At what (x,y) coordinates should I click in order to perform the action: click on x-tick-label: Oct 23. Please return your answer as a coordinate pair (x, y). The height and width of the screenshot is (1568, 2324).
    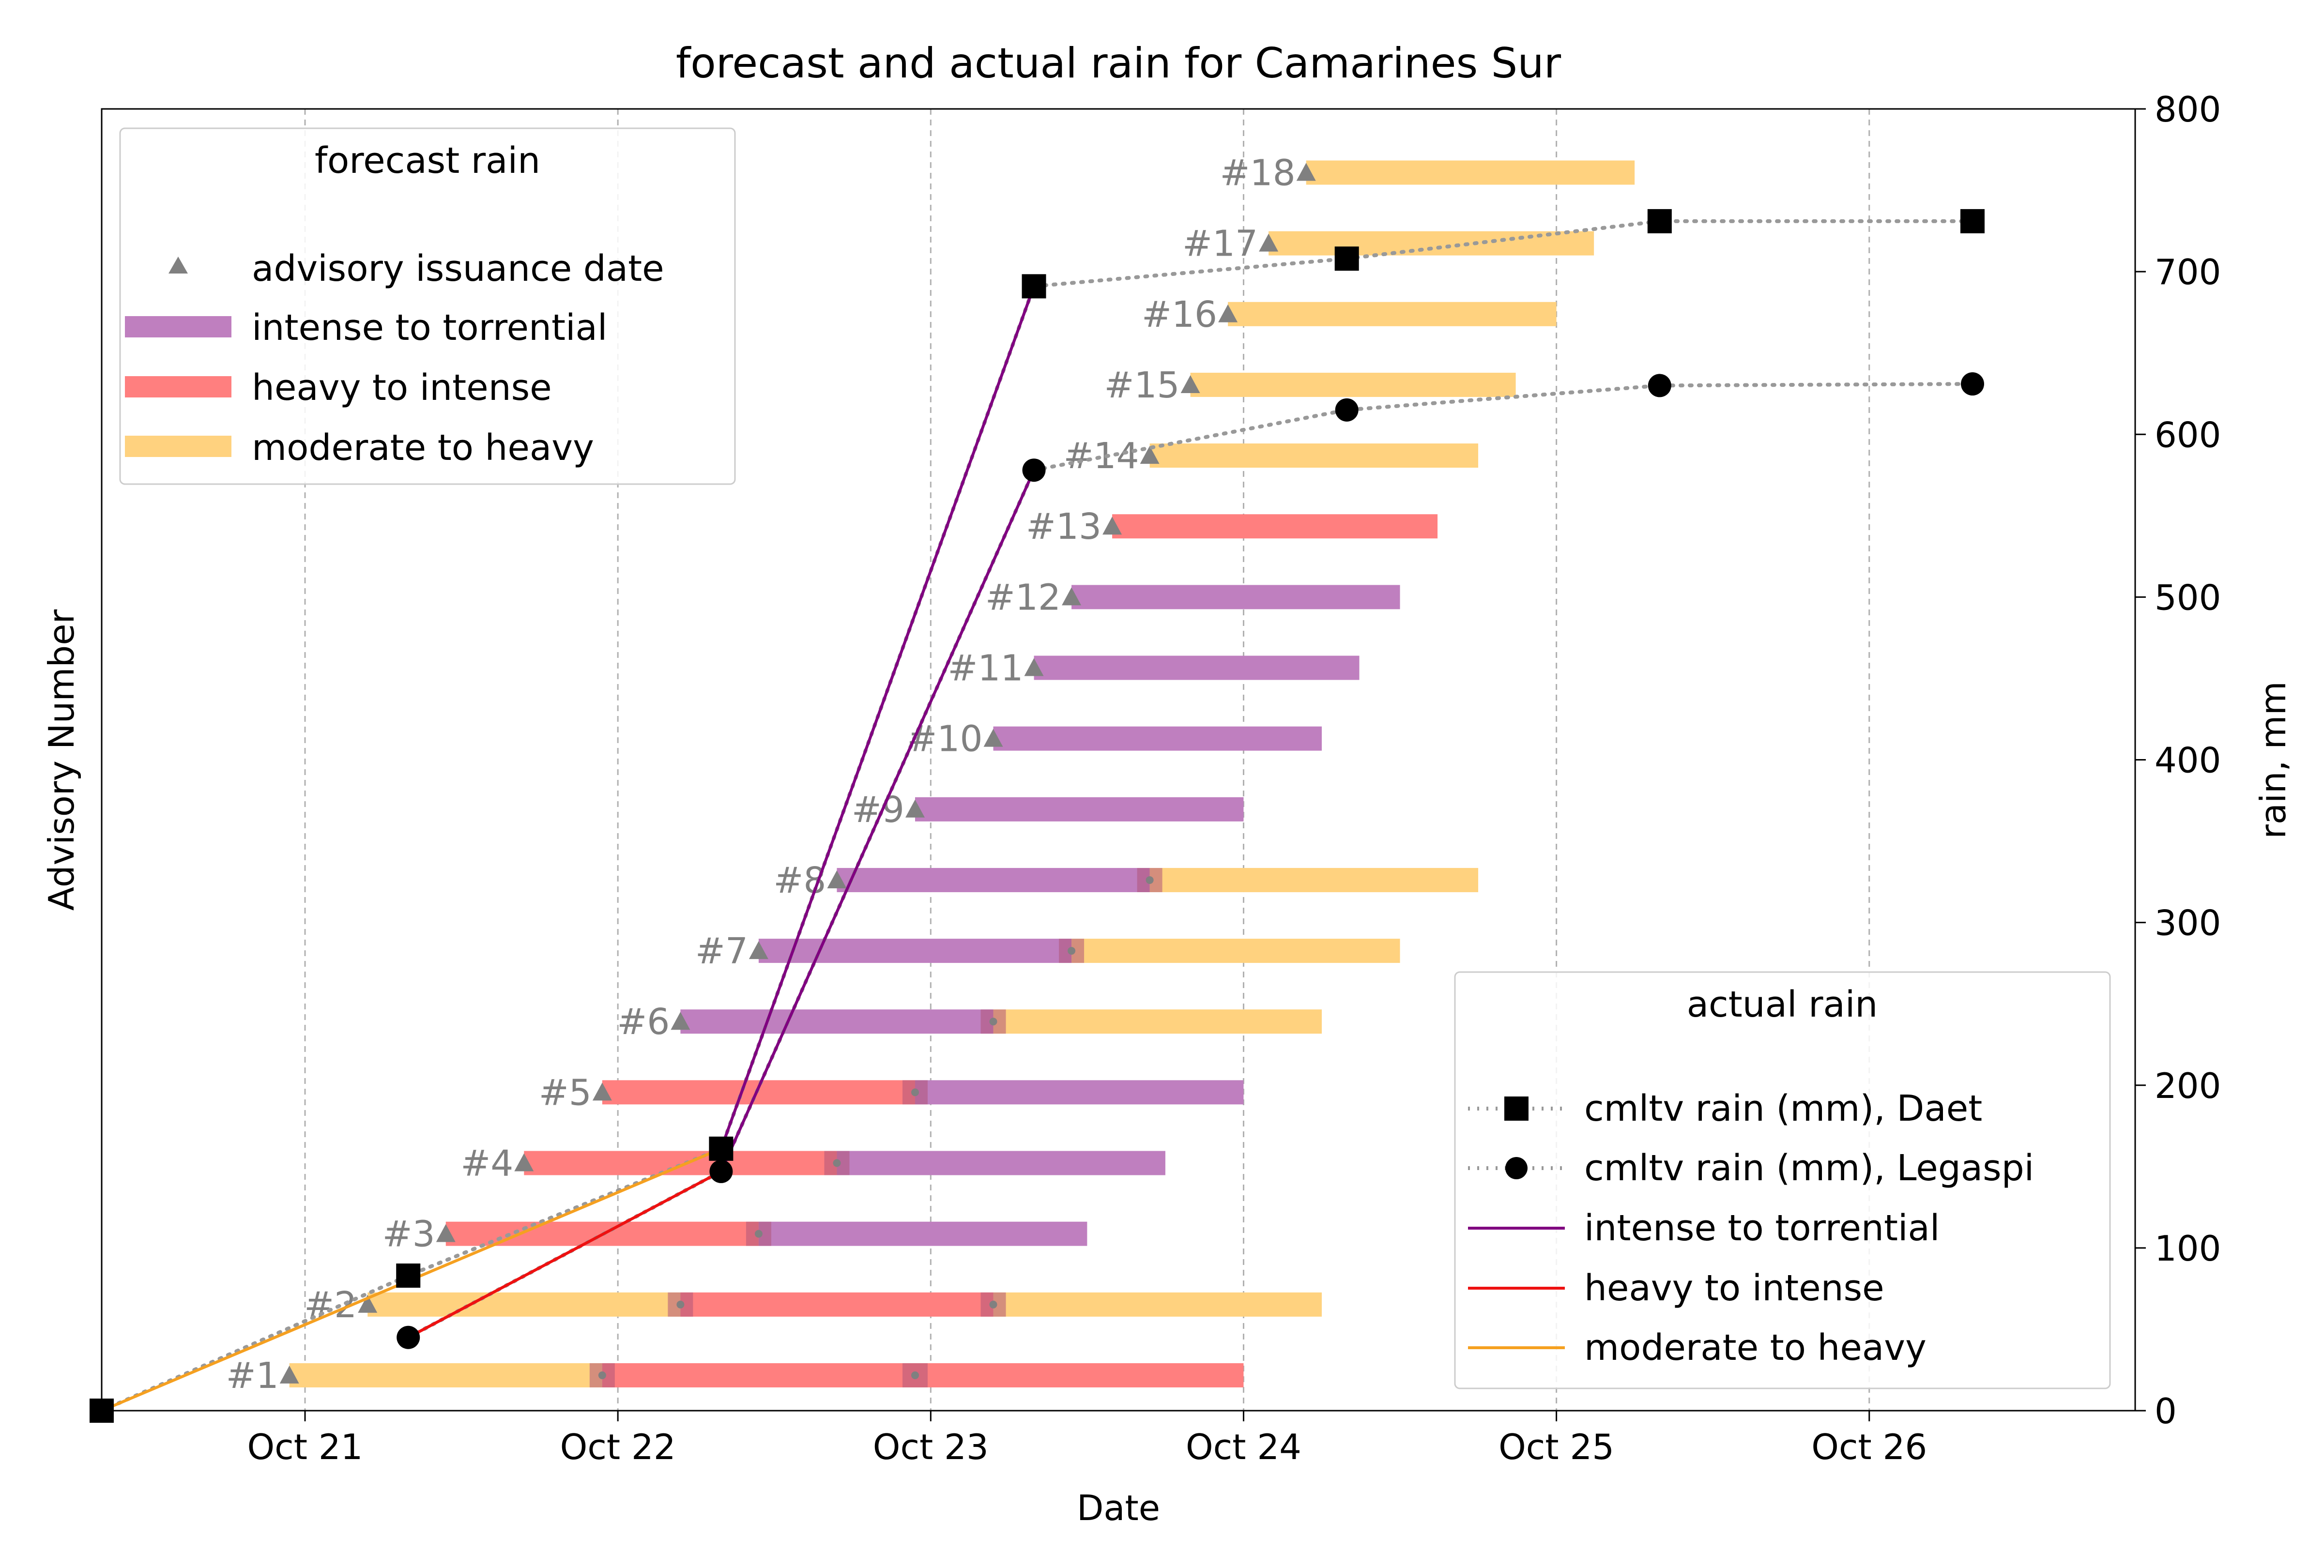
    Looking at the image, I should click on (931, 1447).